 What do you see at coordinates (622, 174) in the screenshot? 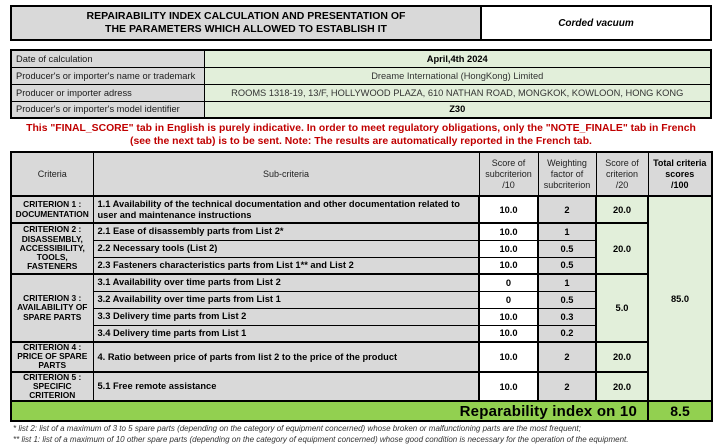
I see `column-header-score-criterion: Score of criterion /20` at bounding box center [622, 174].